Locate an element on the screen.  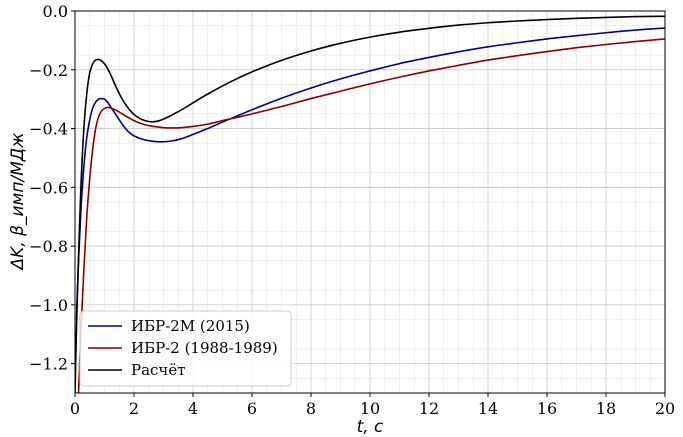
y-tick-label: −0.8 is located at coordinates (48, 246).